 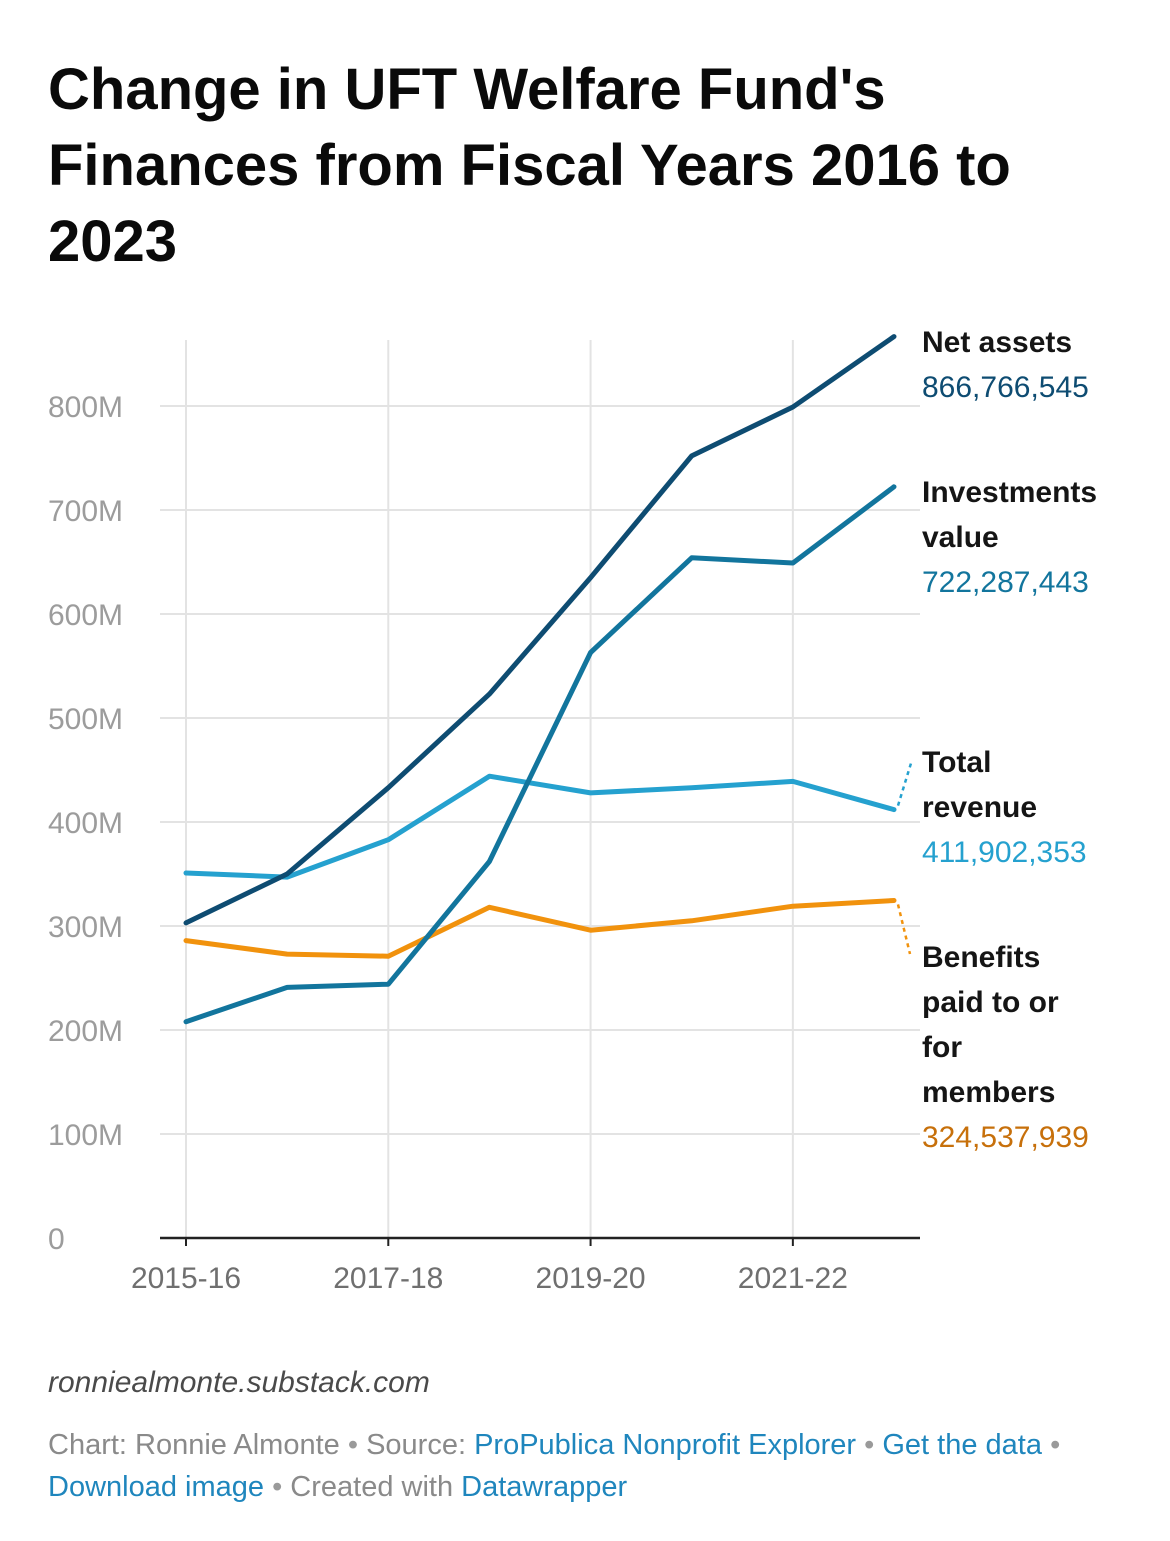 What do you see at coordinates (85, 823) in the screenshot?
I see `y-tick-label: 400M` at bounding box center [85, 823].